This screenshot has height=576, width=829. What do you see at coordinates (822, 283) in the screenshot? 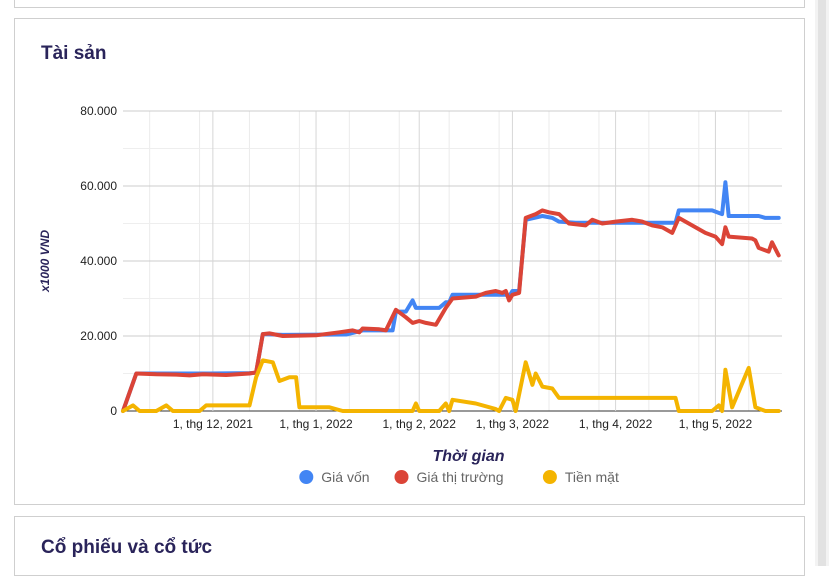
I see `scrollbar-thumb` at bounding box center [822, 283].